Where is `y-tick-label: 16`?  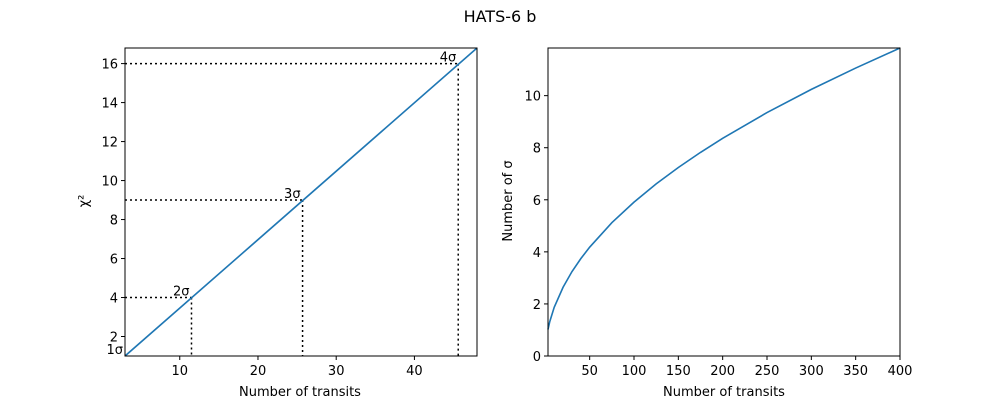
y-tick-label: 16 is located at coordinates (109, 65).